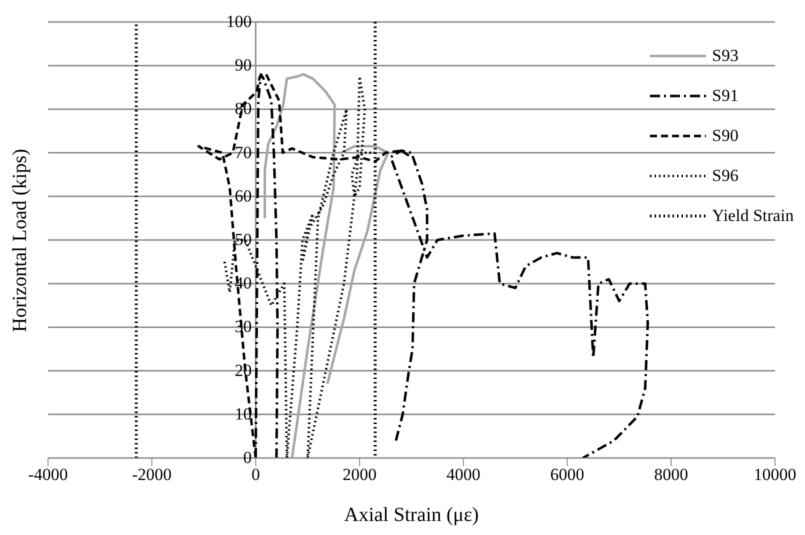  Describe the element at coordinates (243, 239) in the screenshot. I see `y-tick-label: 50` at that location.